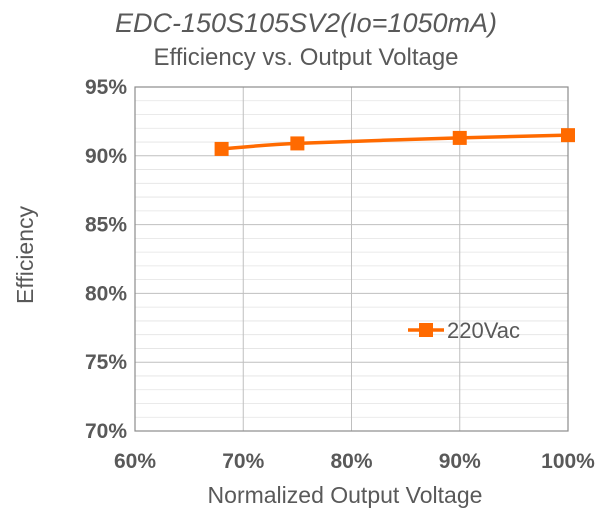  Describe the element at coordinates (345, 495) in the screenshot. I see `x-axis-label: Normalized Output Voltage` at that location.